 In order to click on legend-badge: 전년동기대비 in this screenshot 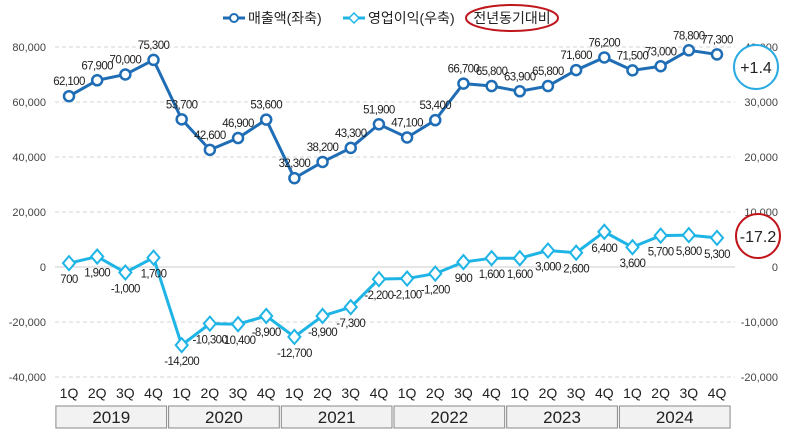, I will do `click(511, 18)`.